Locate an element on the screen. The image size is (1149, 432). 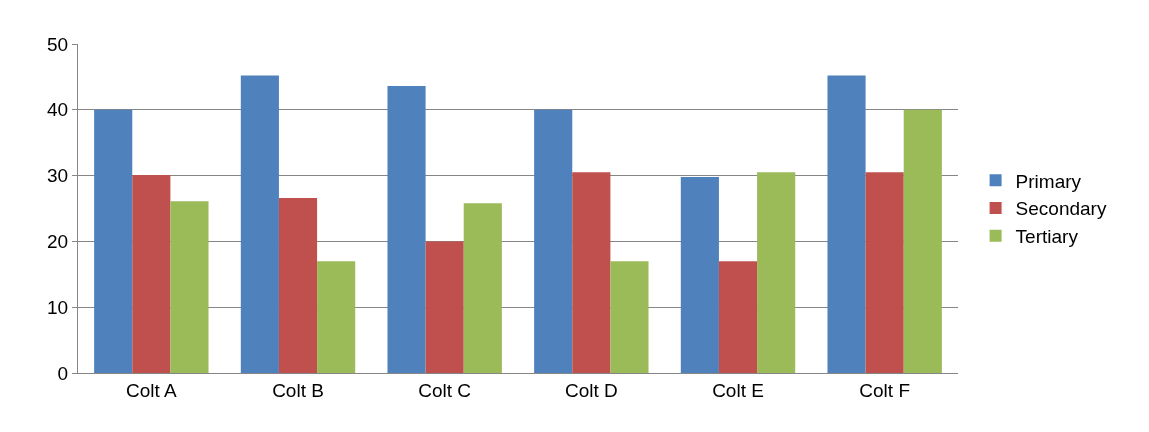
x-tick-label: Colt E is located at coordinates (738, 390).